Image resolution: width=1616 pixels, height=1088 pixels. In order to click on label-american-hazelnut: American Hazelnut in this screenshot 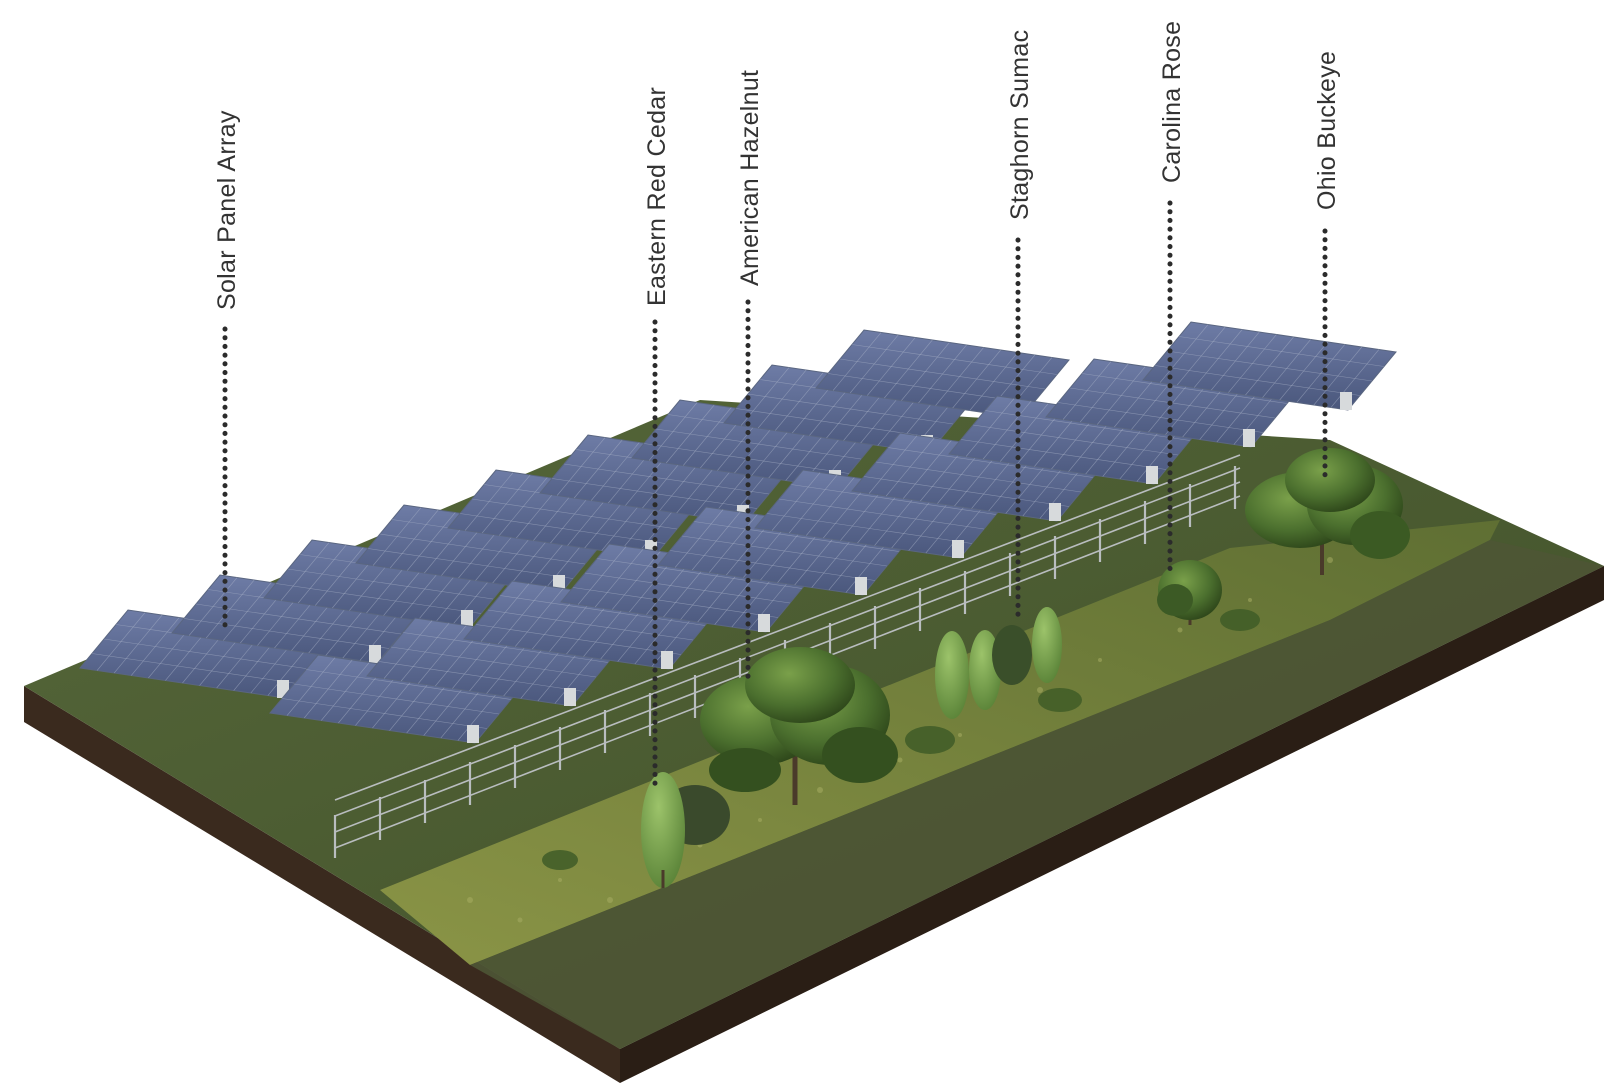, I will do `click(750, 178)`.